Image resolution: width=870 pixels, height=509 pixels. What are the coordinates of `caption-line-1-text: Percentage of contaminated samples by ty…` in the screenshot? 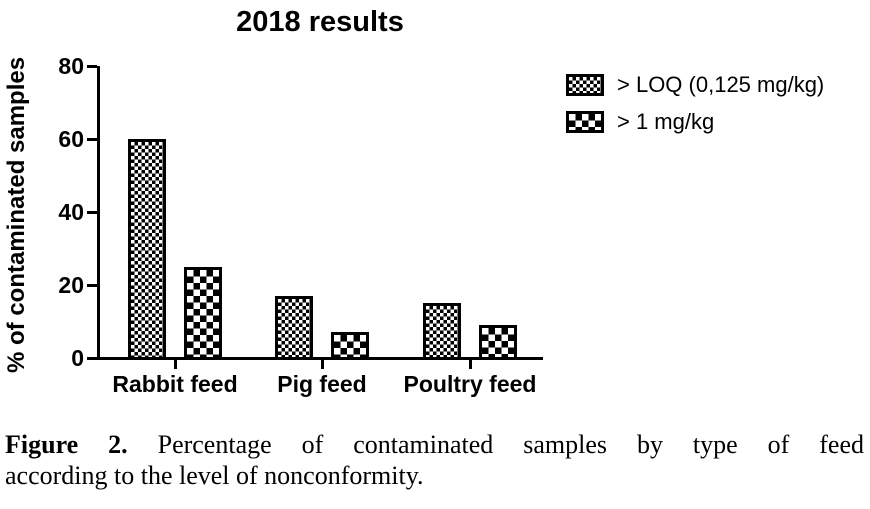 It's located at (510, 444).